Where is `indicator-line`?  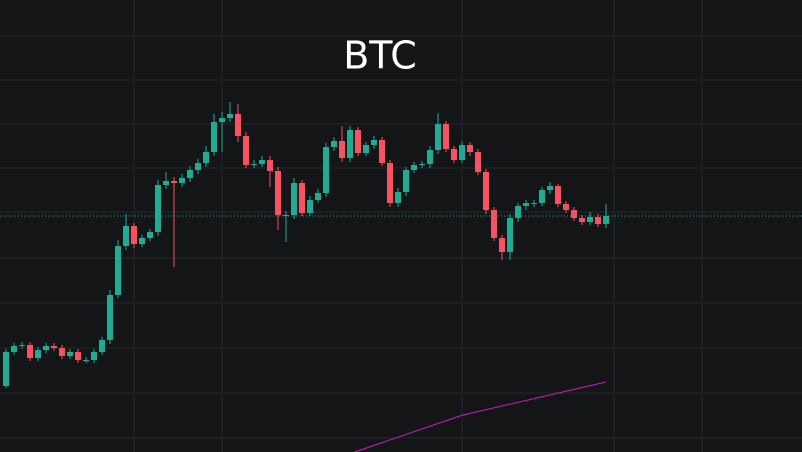
indicator-line is located at coordinates (480, 416).